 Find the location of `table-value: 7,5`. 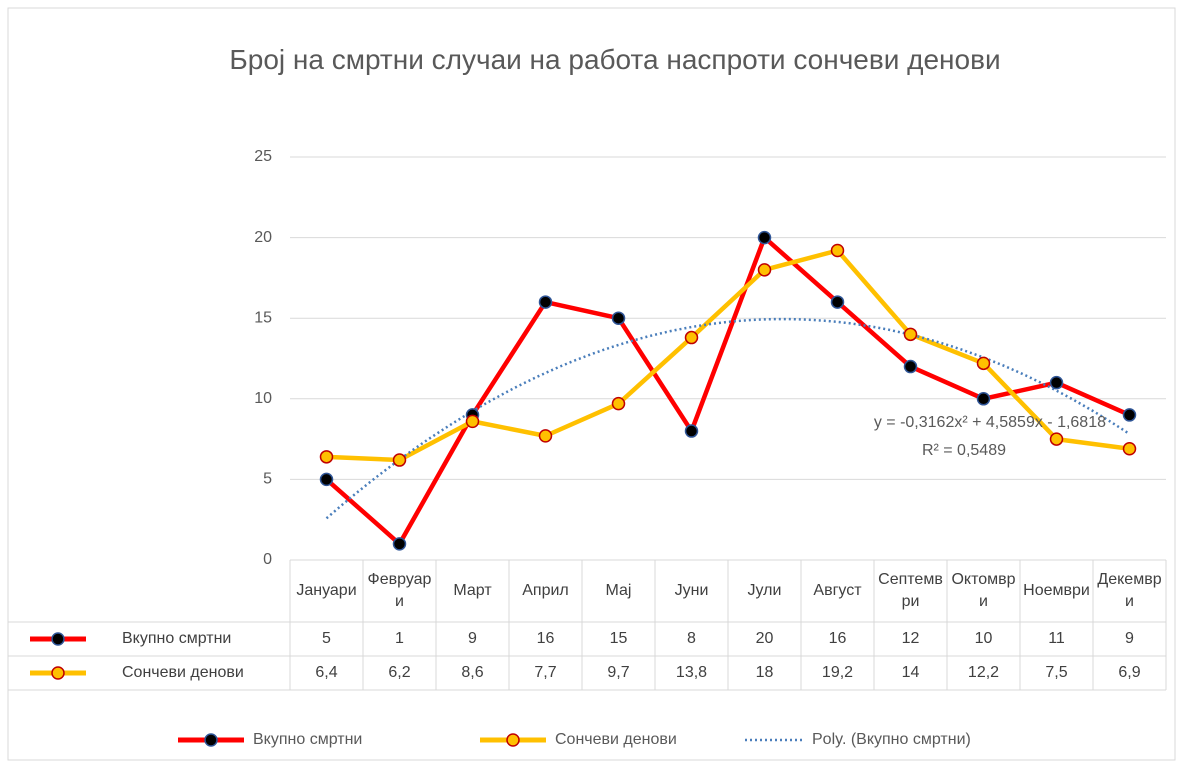

table-value: 7,5 is located at coordinates (1056, 672).